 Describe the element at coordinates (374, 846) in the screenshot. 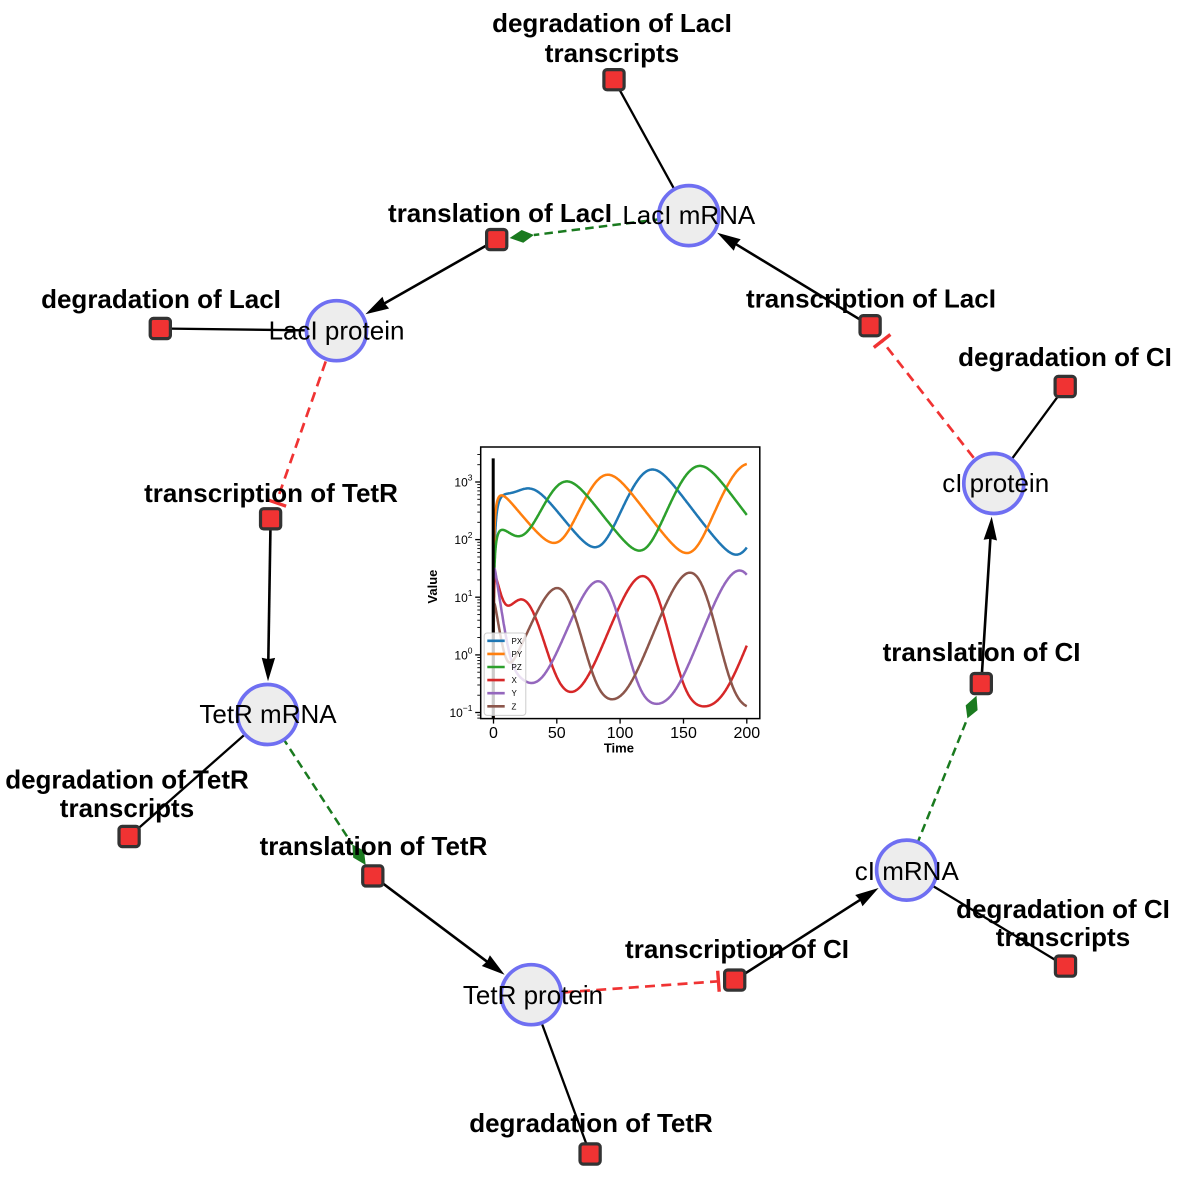

I see `svg-text: translation of TetR` at that location.